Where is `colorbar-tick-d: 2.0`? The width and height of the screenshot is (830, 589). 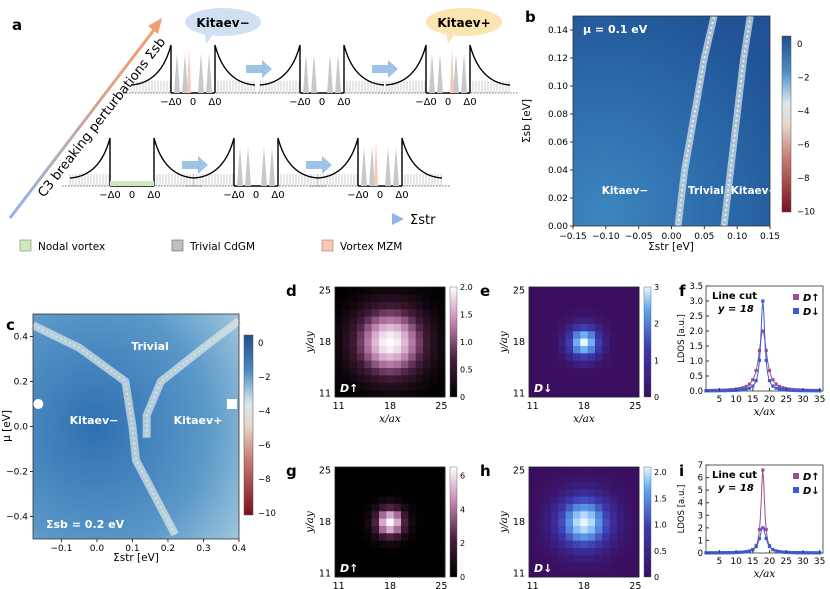
colorbar-tick-d: 2.0 is located at coordinates (466, 287).